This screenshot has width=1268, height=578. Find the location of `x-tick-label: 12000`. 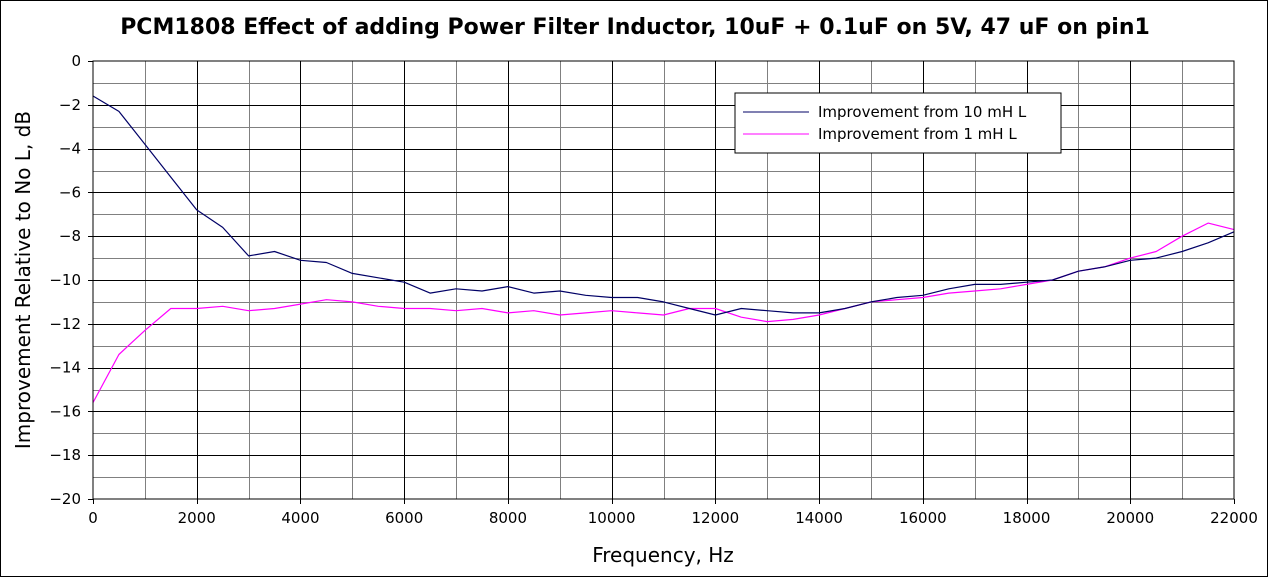

x-tick-label: 12000 is located at coordinates (716, 518).